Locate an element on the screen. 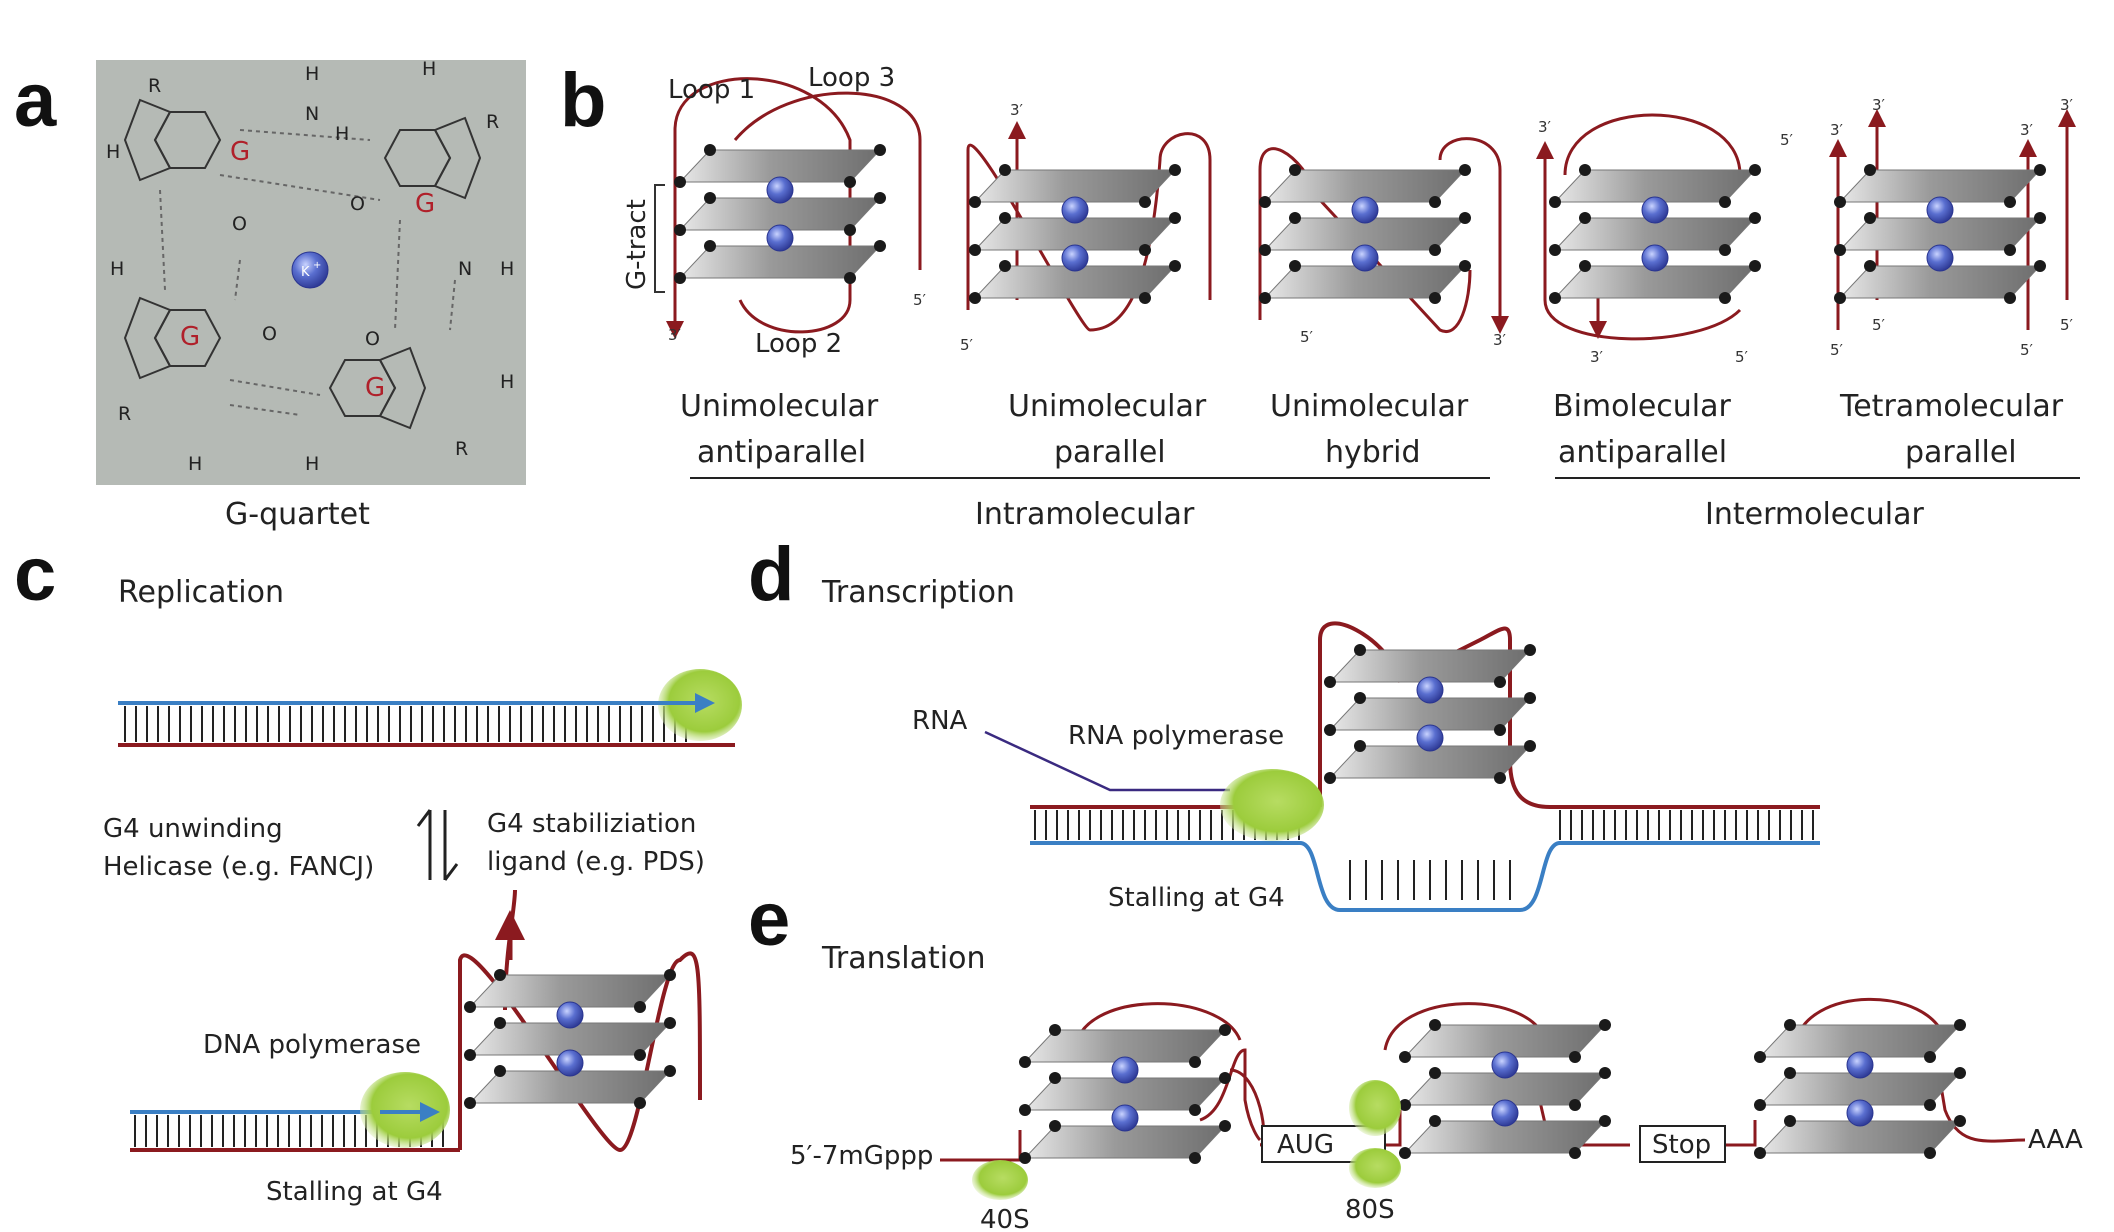 Image resolution: width=2114 pixels, height=1232 pixels. panel-d-letter: d is located at coordinates (771, 574).